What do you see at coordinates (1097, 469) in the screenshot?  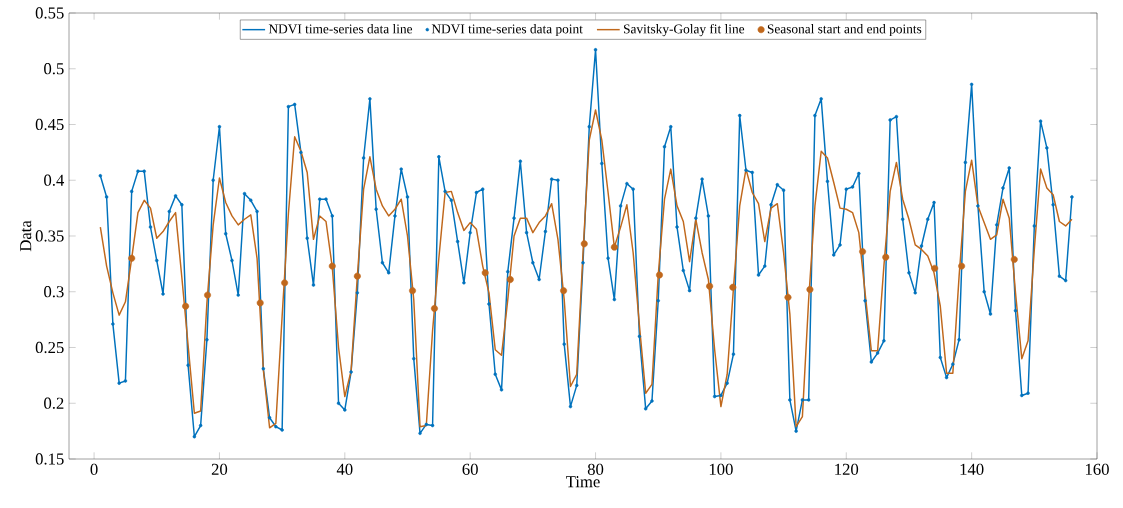 I see `x-tick-label: 160` at bounding box center [1097, 469].